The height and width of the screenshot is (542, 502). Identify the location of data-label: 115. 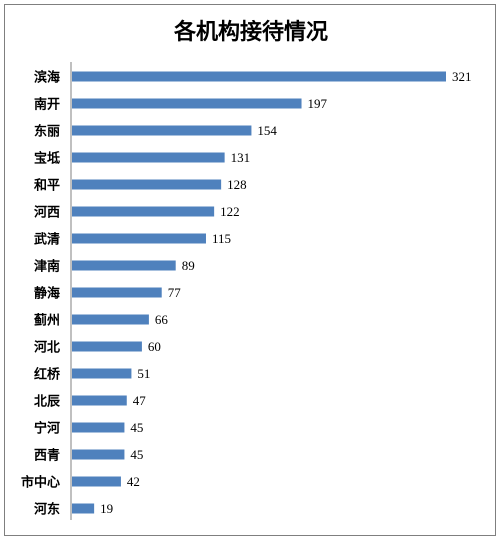
(221, 238).